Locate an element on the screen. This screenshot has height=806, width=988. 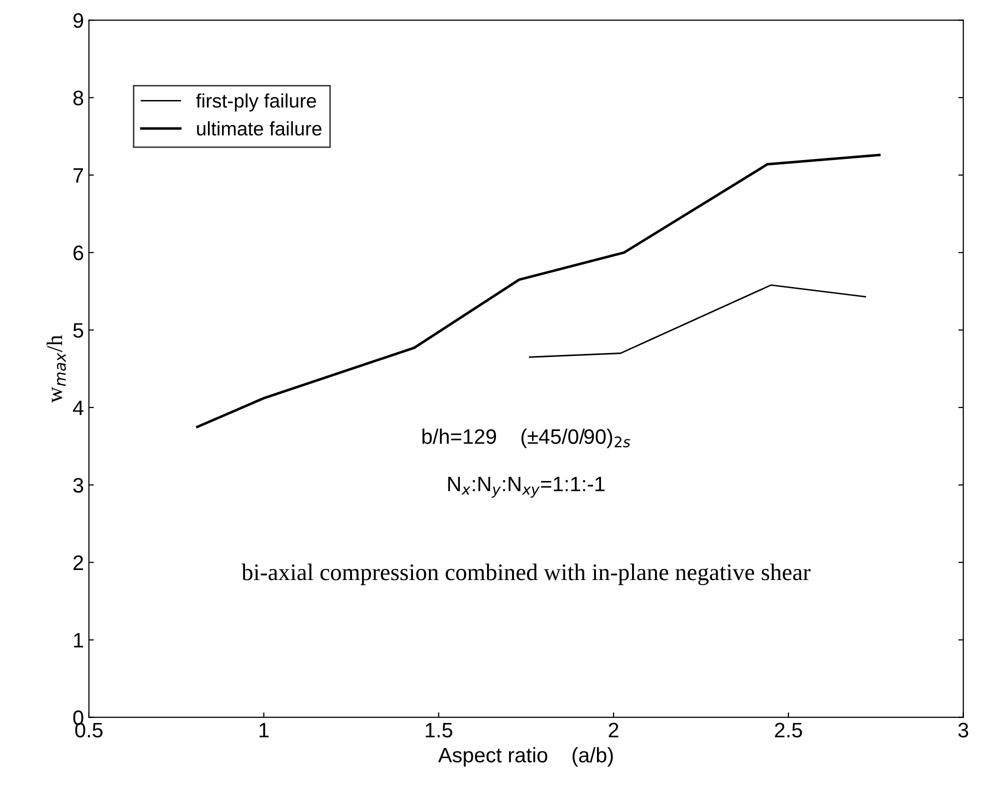
annotation: bi-axial compression combined with in-plane negative shear is located at coordinates (526, 575).